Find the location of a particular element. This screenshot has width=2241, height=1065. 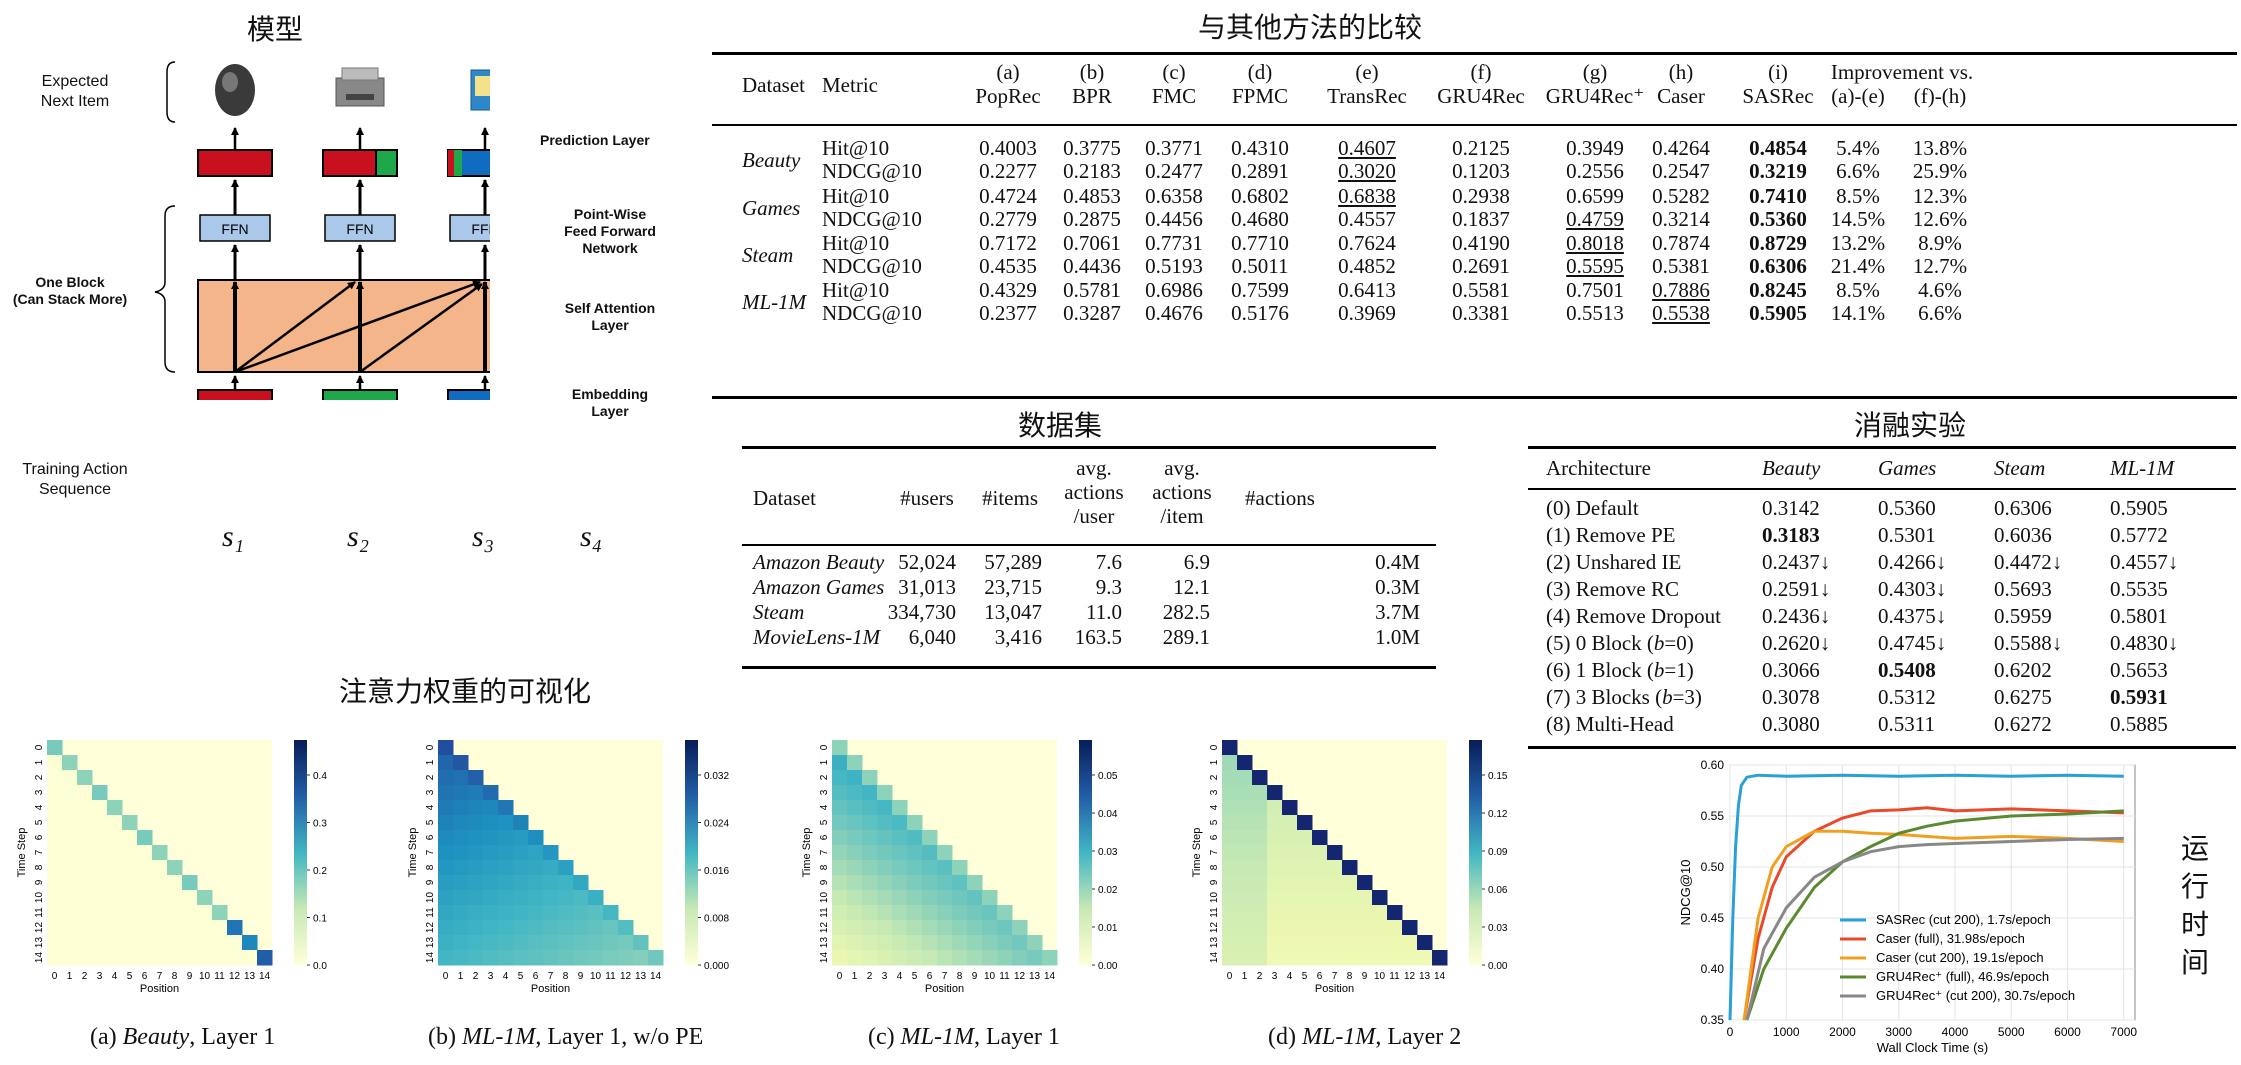

metric-value: 13.2% is located at coordinates (1858, 243).